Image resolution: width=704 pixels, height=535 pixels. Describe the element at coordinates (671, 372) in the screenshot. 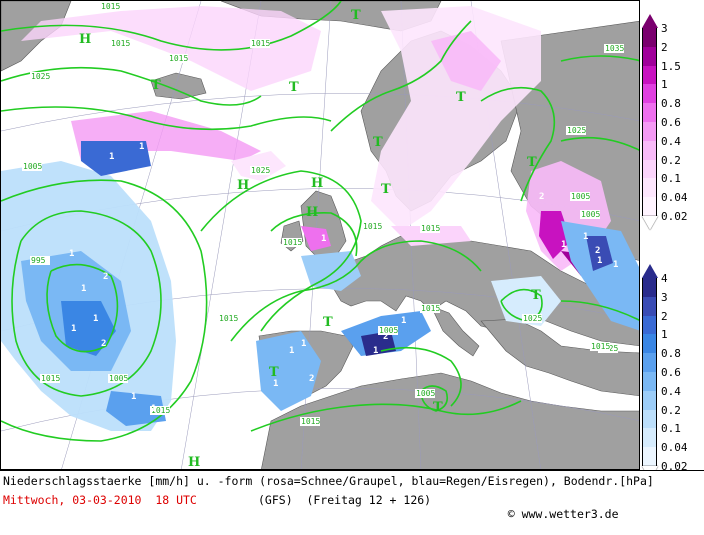

I see `legend-tick-label: 0.6` at that location.